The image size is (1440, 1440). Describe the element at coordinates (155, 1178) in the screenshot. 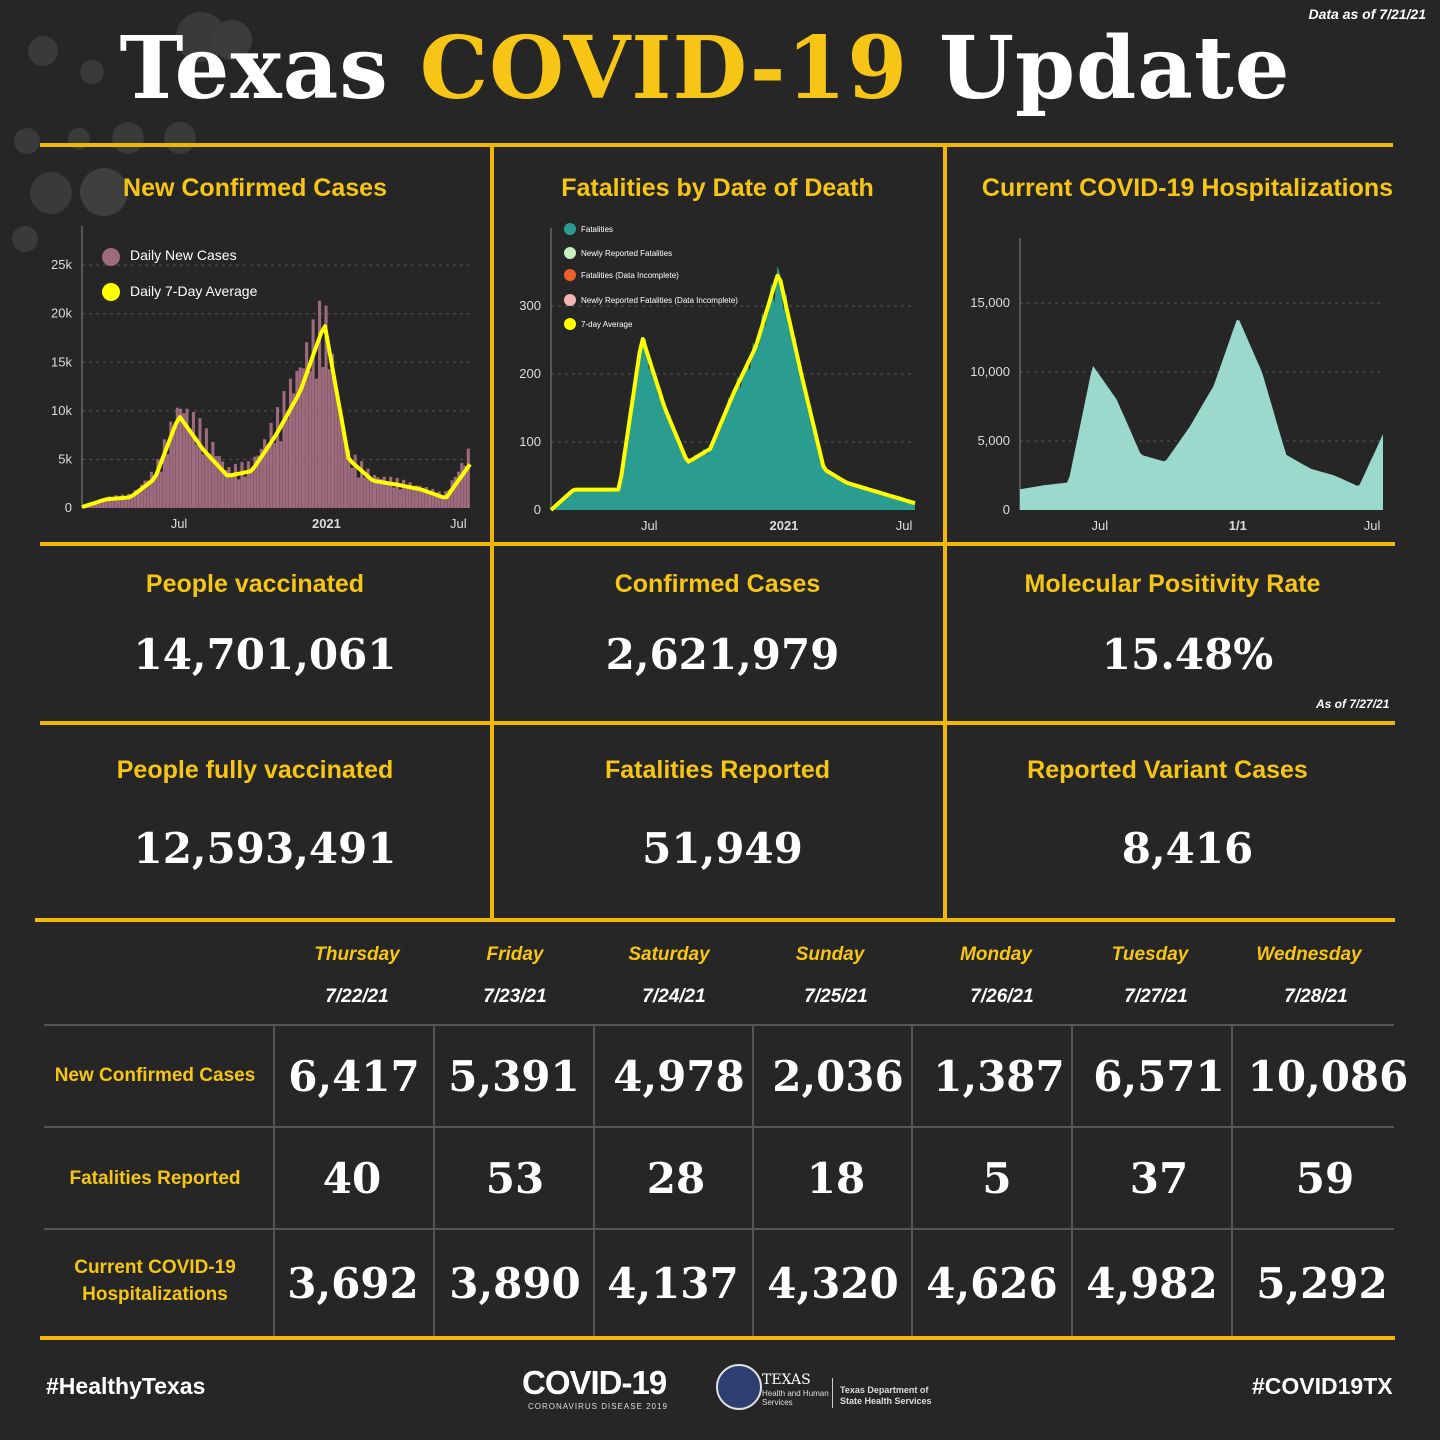

I see `row-label-fatalities: Fatalities Reported` at that location.